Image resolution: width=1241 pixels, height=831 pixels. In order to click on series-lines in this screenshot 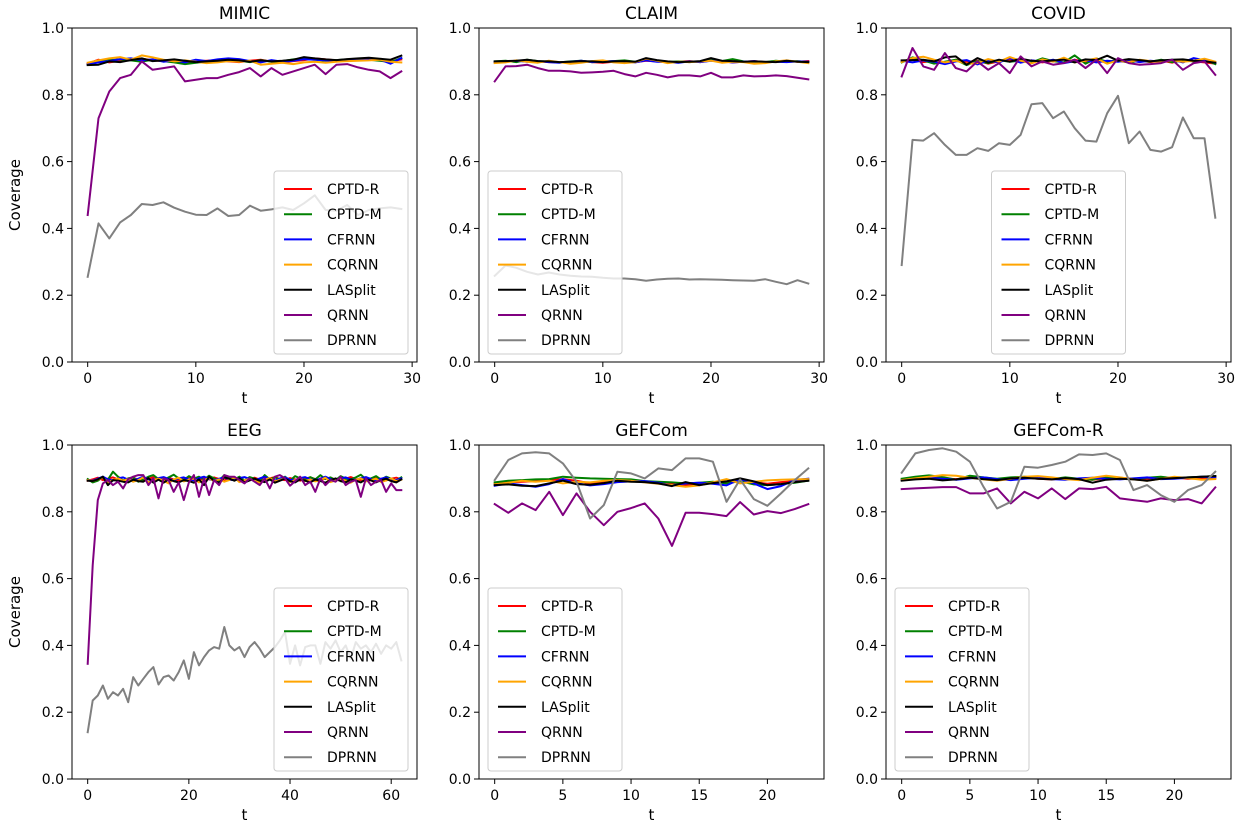, I will do `click(1058, 478)`.